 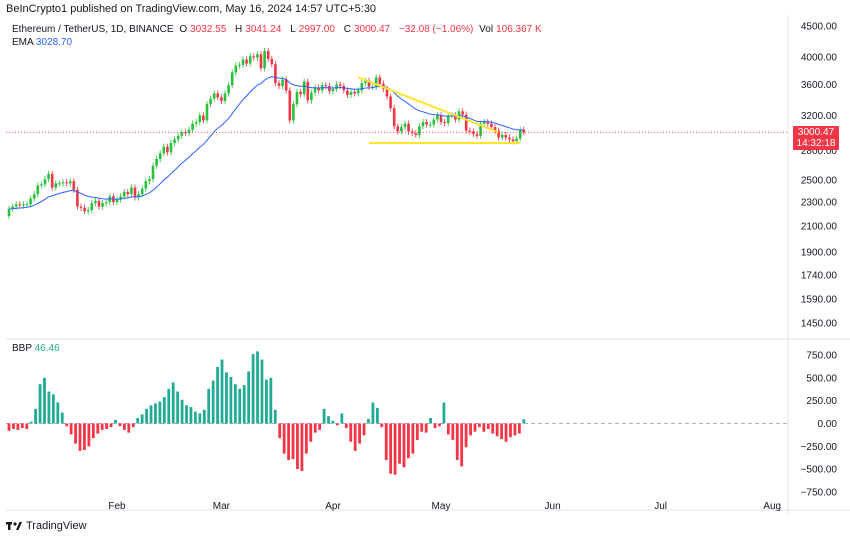 What do you see at coordinates (819, 253) in the screenshot?
I see `price-axis-tick: 1900.00` at bounding box center [819, 253].